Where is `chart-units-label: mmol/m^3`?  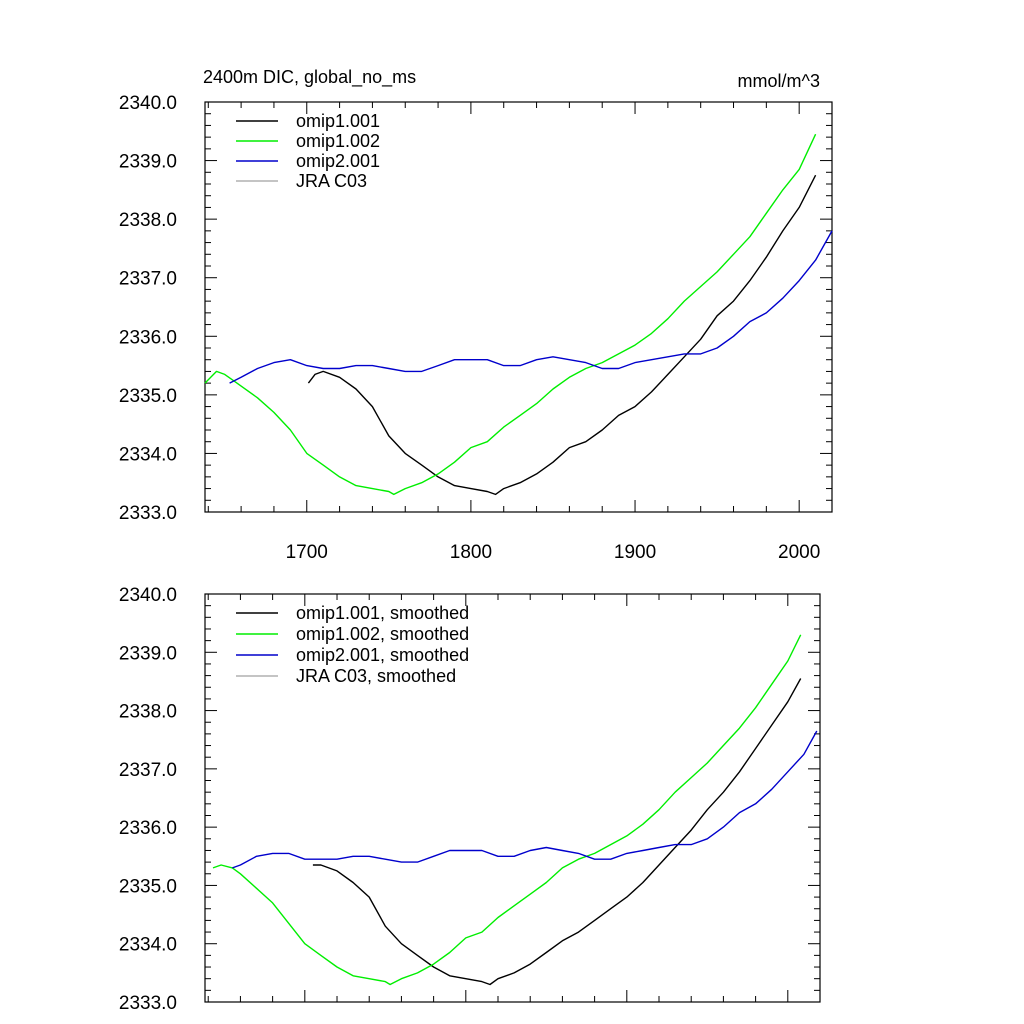
chart-units-label: mmol/m^3 is located at coordinates (779, 81).